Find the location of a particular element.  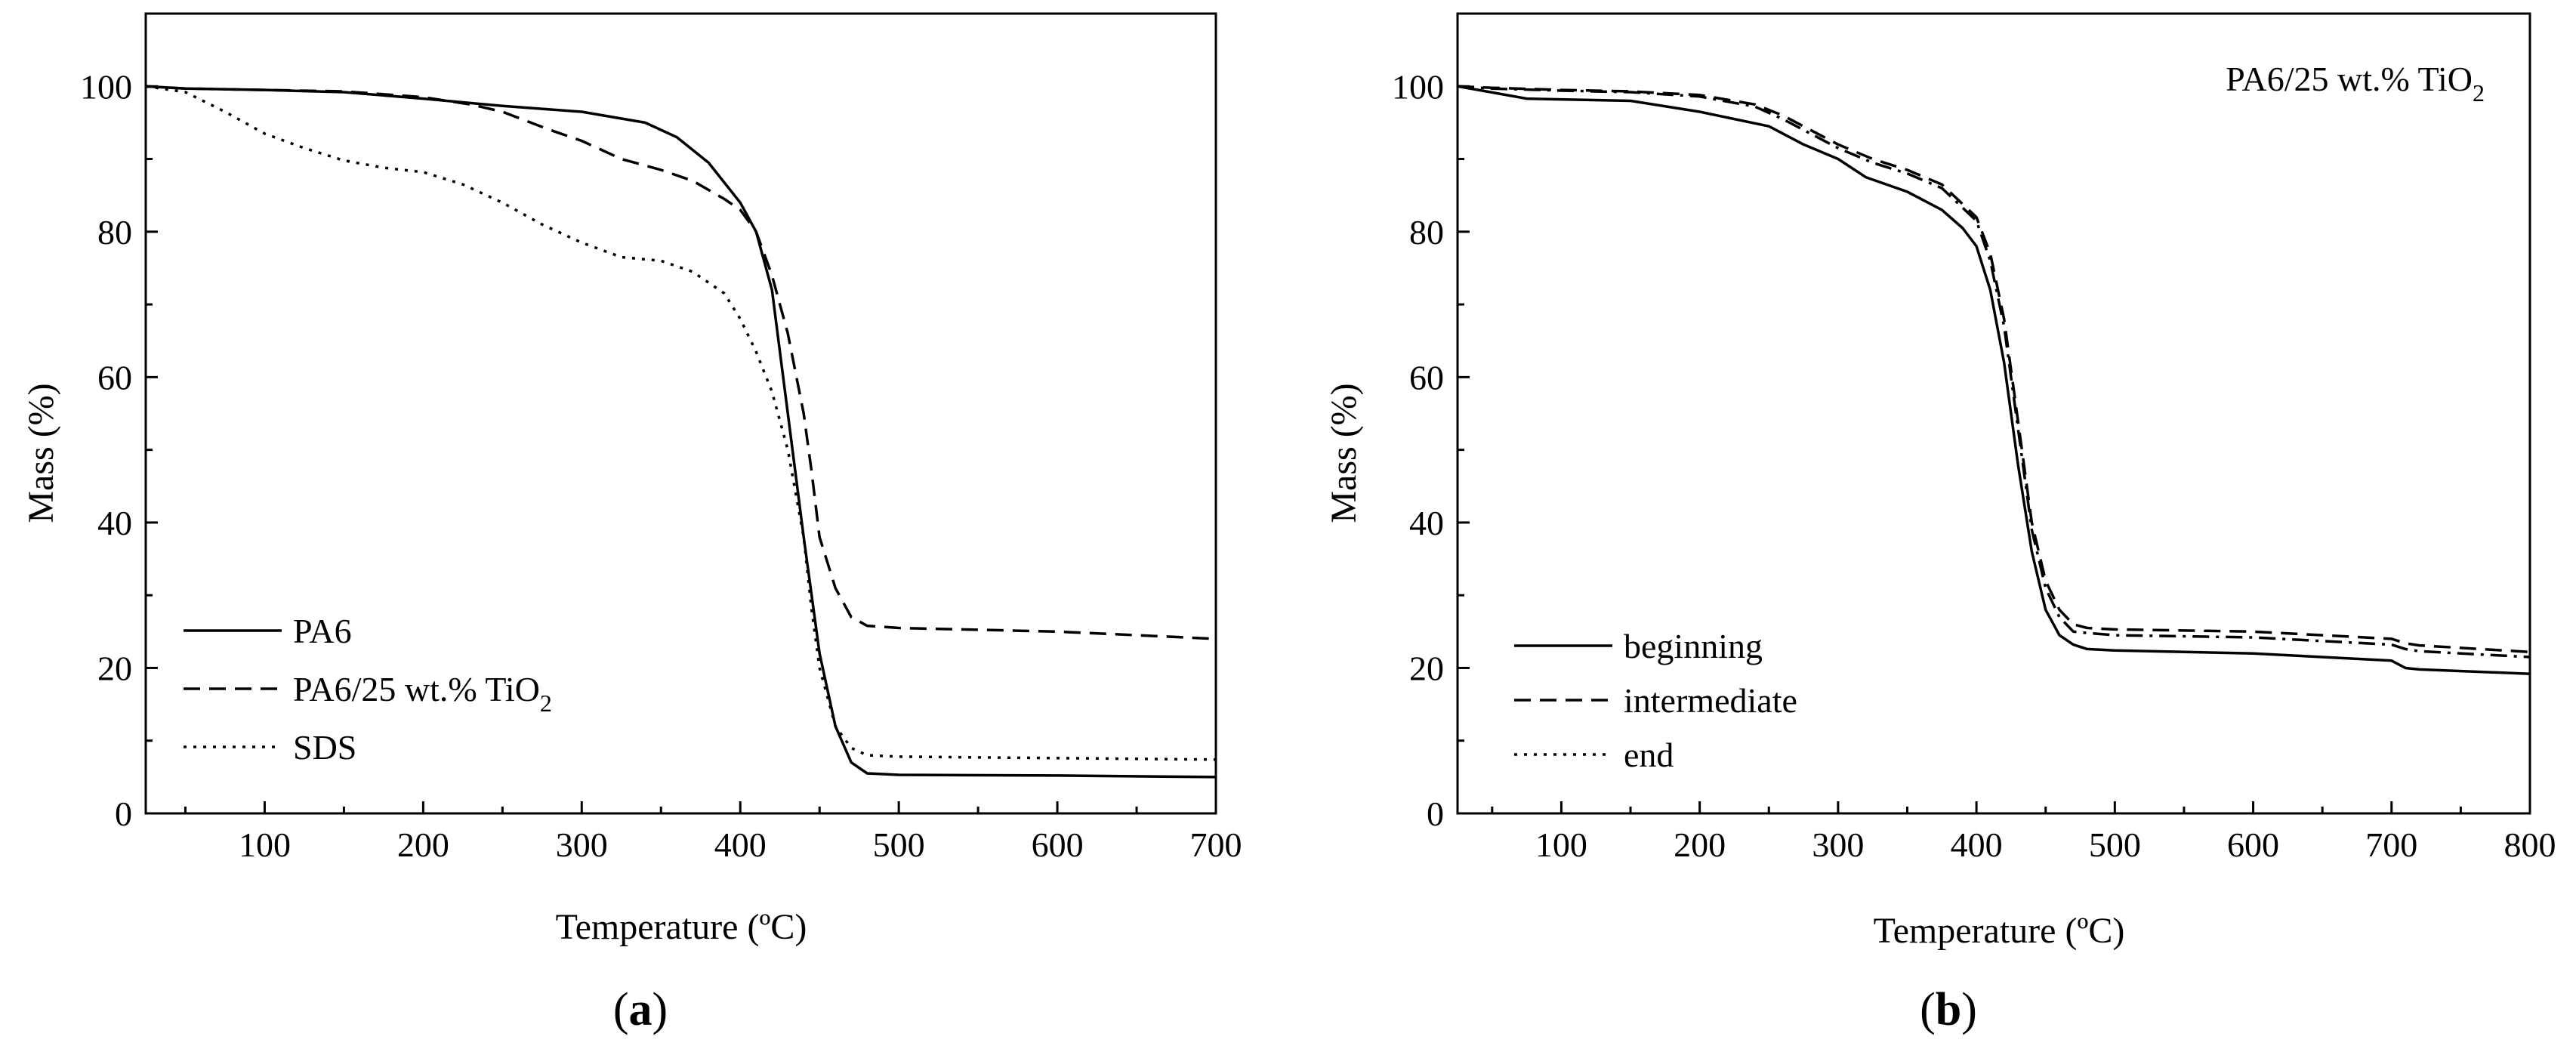

panel-b-legend-label: end is located at coordinates (1649, 755).